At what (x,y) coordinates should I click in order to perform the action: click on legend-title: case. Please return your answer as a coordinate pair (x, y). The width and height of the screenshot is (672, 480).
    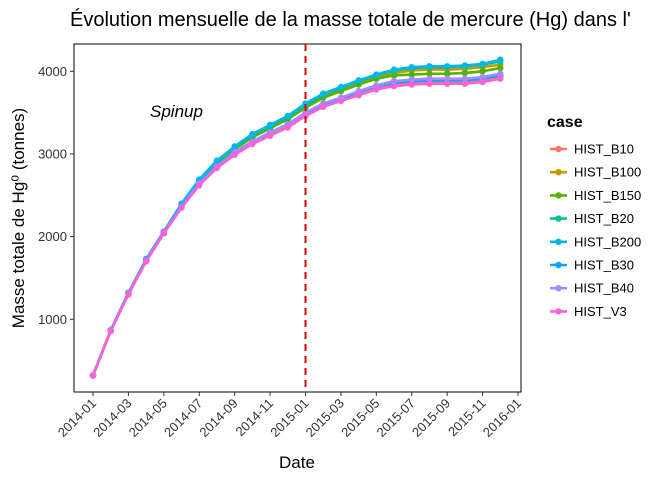
    Looking at the image, I should click on (565, 122).